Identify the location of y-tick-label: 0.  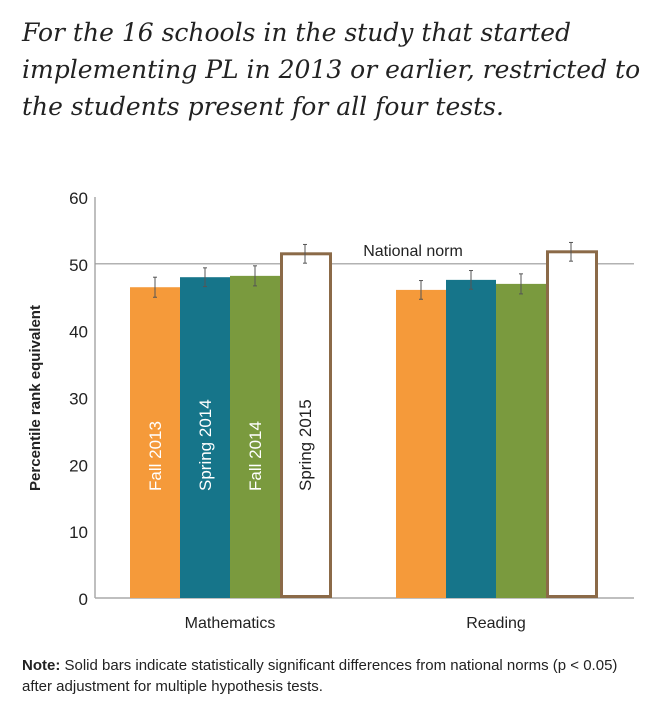
(83, 599).